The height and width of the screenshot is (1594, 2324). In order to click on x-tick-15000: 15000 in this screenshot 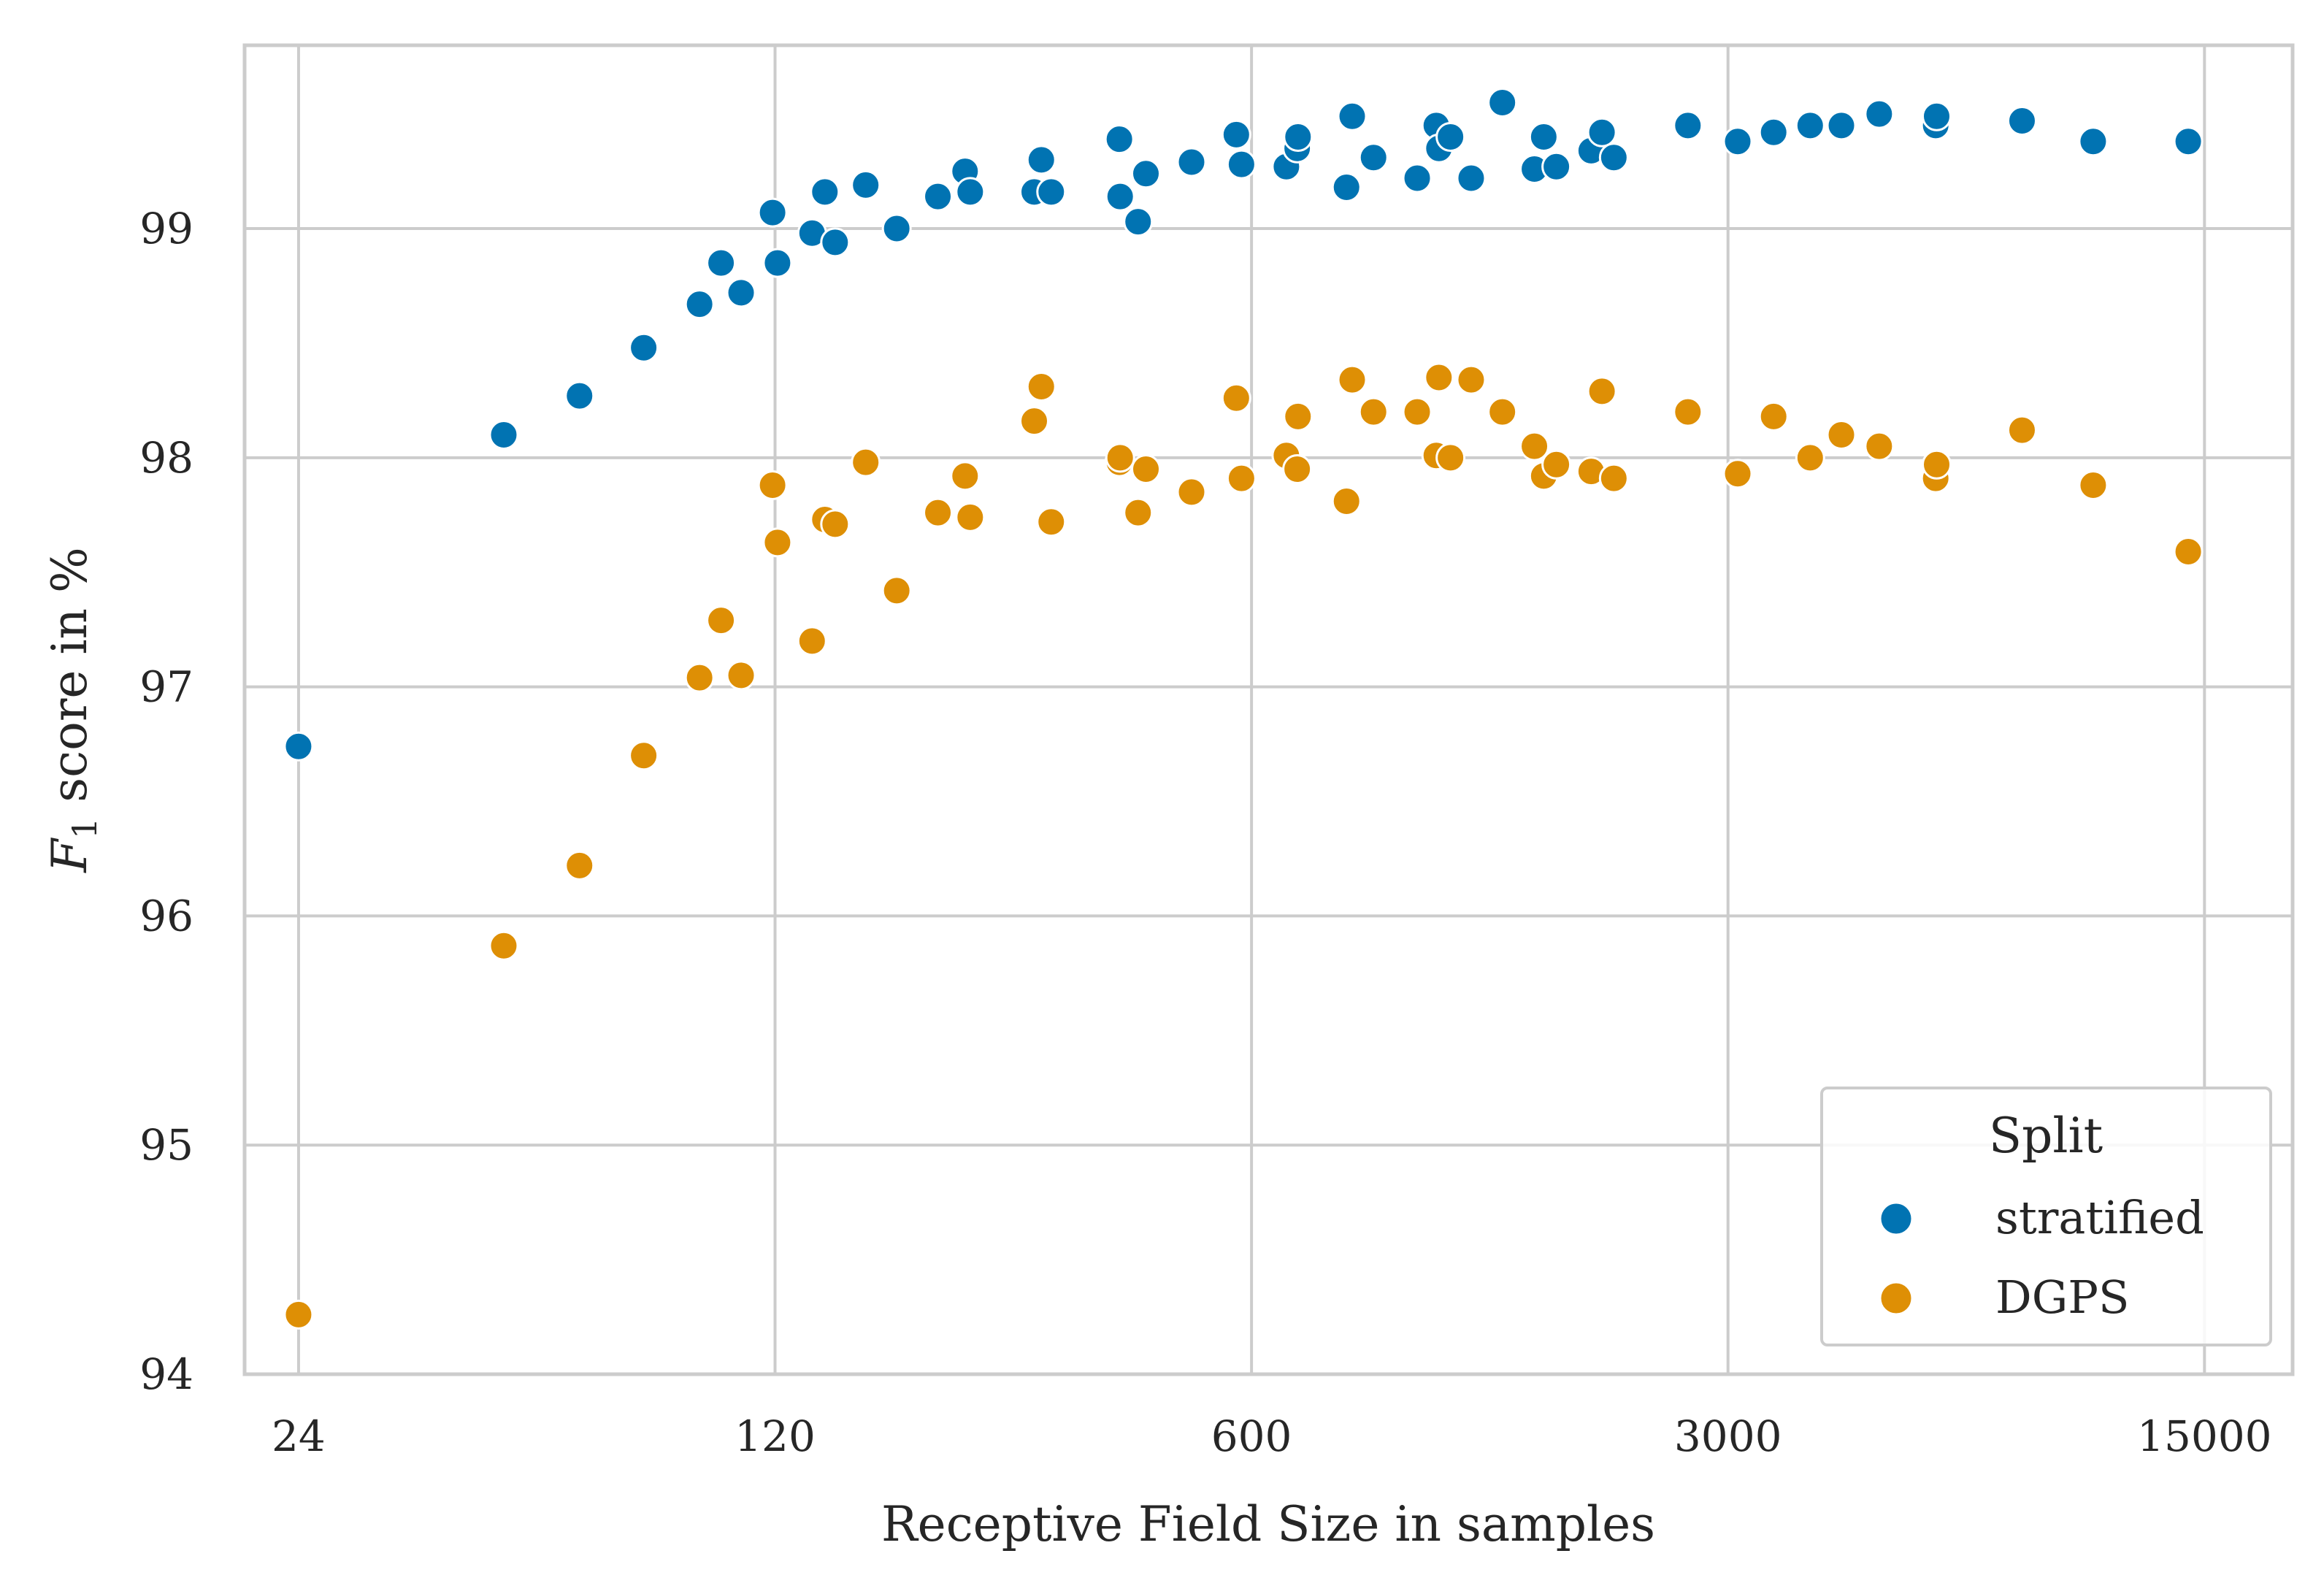, I will do `click(2204, 1436)`.